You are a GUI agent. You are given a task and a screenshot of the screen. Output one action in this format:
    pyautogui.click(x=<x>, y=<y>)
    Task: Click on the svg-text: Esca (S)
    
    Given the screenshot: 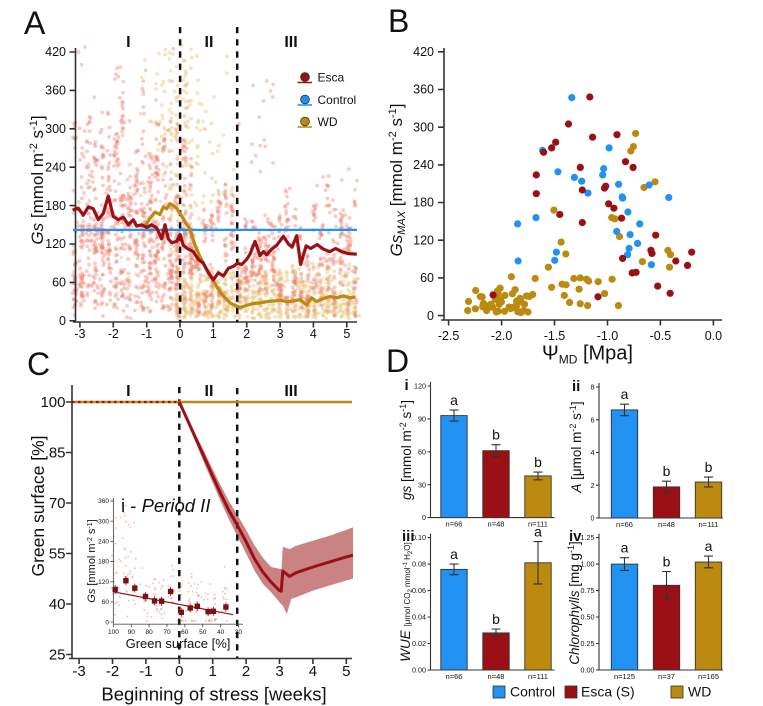 What is the action you would take?
    pyautogui.click(x=608, y=692)
    